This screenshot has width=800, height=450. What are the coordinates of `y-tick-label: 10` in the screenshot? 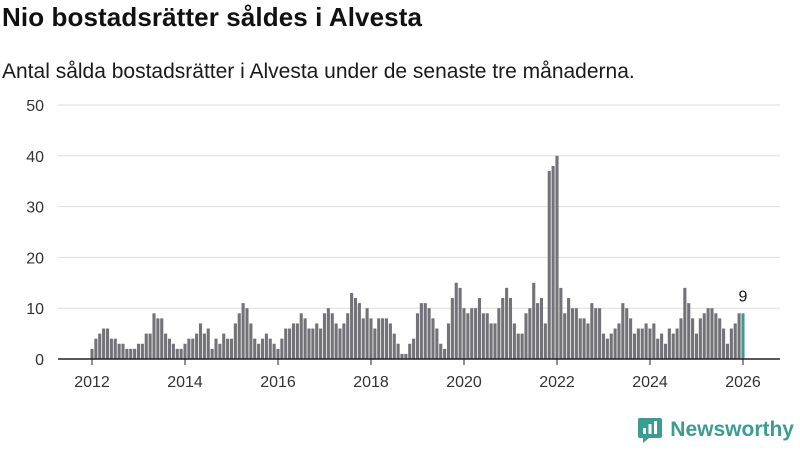 It's located at (35, 309).